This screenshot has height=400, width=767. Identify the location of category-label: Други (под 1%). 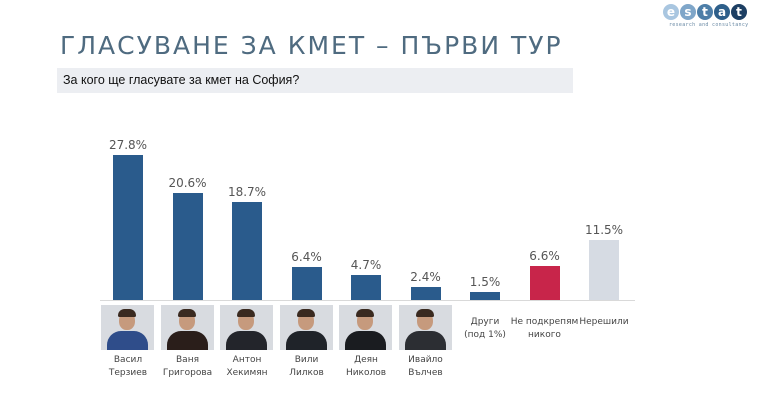
(485, 328).